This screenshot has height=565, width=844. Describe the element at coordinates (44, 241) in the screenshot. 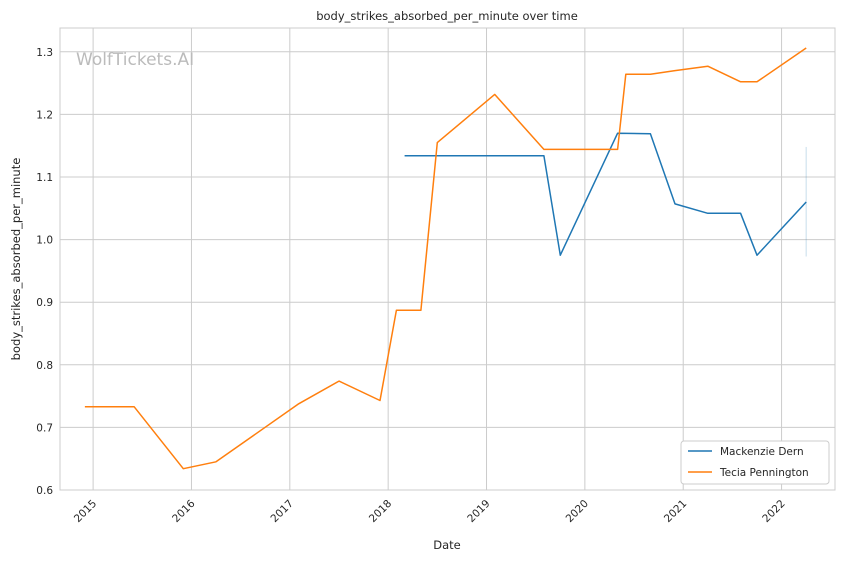

I see `y-tick-label: 1.0` at that location.